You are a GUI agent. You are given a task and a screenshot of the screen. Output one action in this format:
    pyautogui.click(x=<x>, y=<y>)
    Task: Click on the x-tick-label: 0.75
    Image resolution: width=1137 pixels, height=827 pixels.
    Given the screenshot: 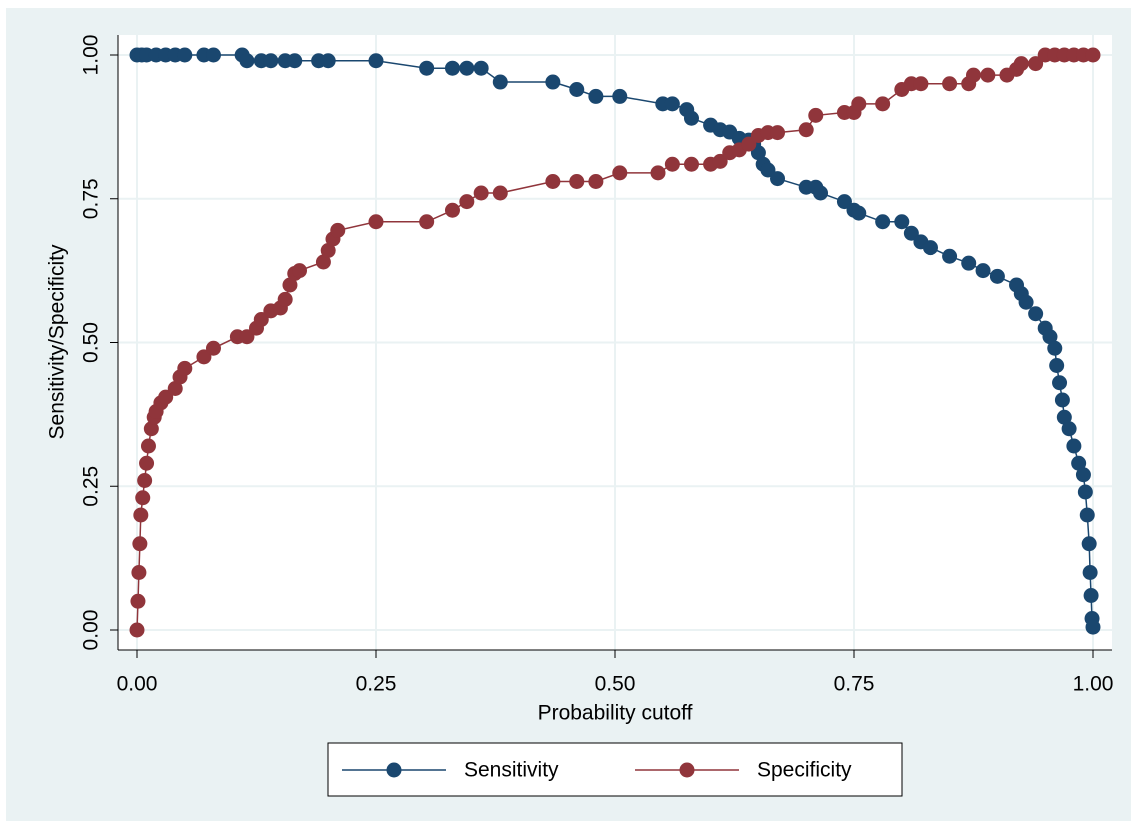 What is the action you would take?
    pyautogui.click(x=854, y=684)
    